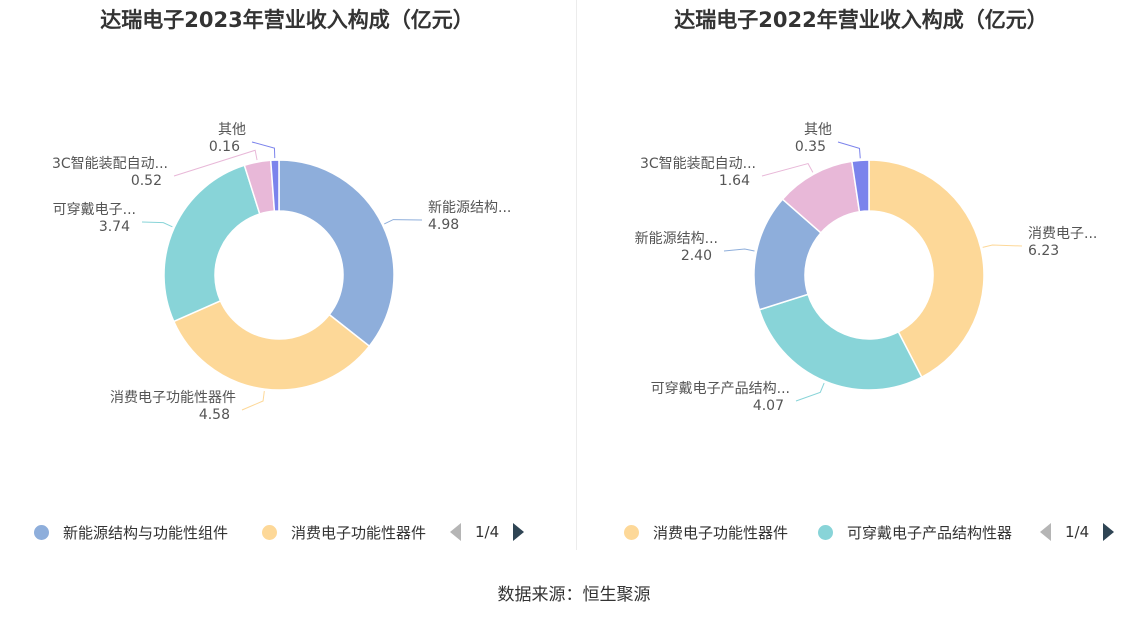 The width and height of the screenshot is (1148, 619). What do you see at coordinates (287, 20) in the screenshot?
I see `chart-title: 达瑞电子2023年营业收入构成（亿元）` at bounding box center [287, 20].